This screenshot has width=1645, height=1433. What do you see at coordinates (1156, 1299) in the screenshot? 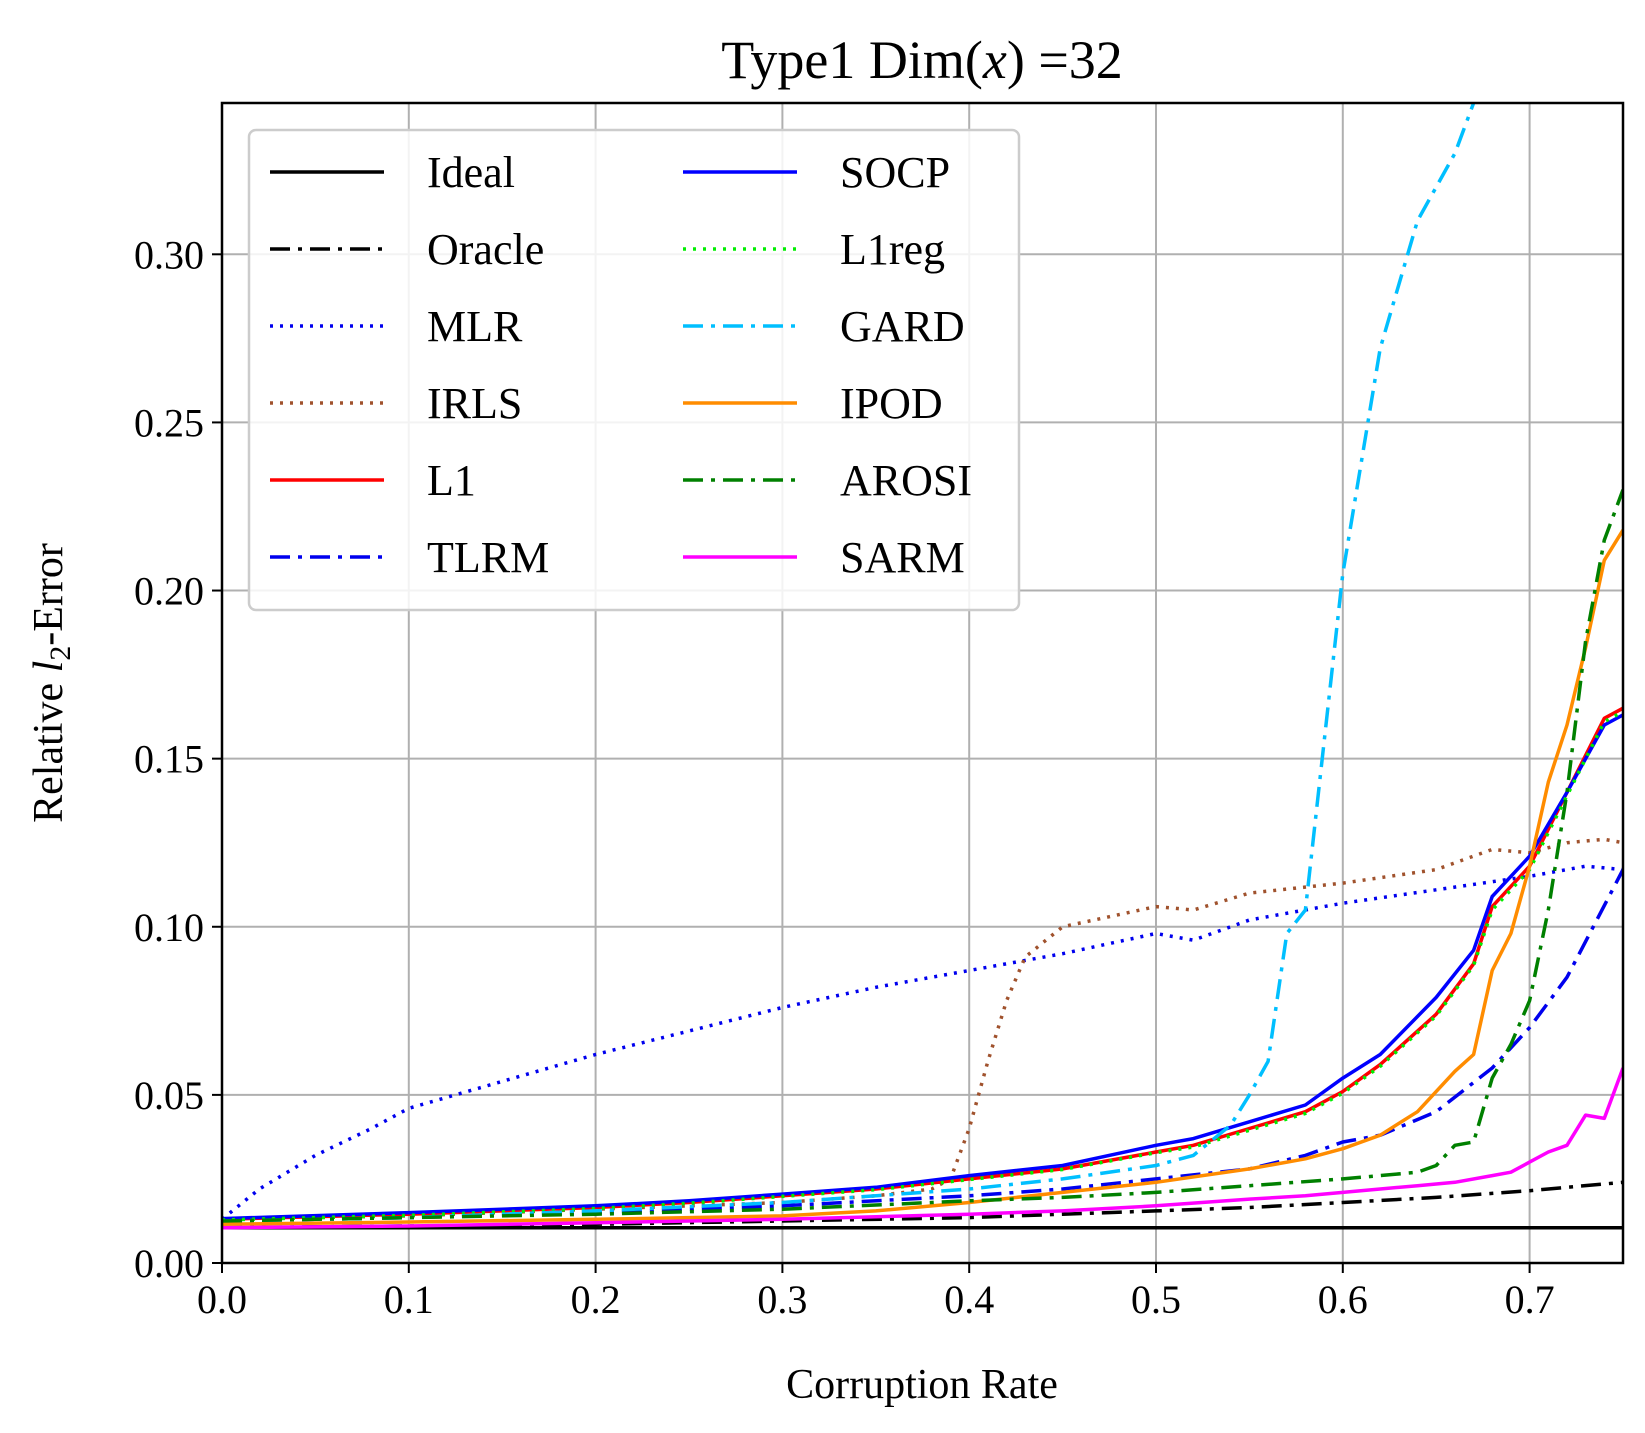
I see `x-tick-label: 0.5` at bounding box center [1156, 1299].